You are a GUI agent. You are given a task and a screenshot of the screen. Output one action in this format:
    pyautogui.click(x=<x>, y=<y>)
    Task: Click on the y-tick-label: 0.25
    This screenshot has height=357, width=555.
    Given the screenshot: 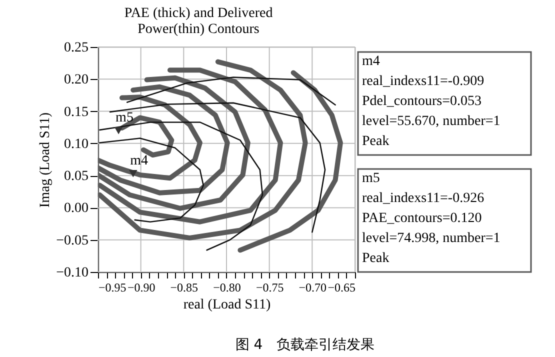 What is the action you would take?
    pyautogui.click(x=76, y=48)
    